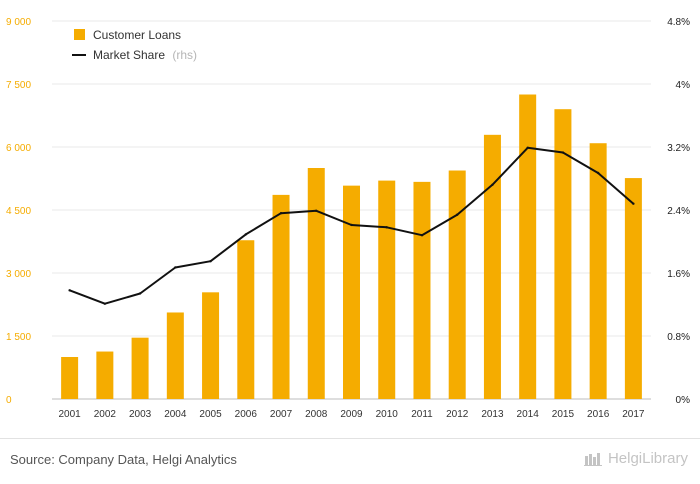 The height and width of the screenshot is (484, 700). I want to click on x-tick-label: 2003, so click(140, 414).